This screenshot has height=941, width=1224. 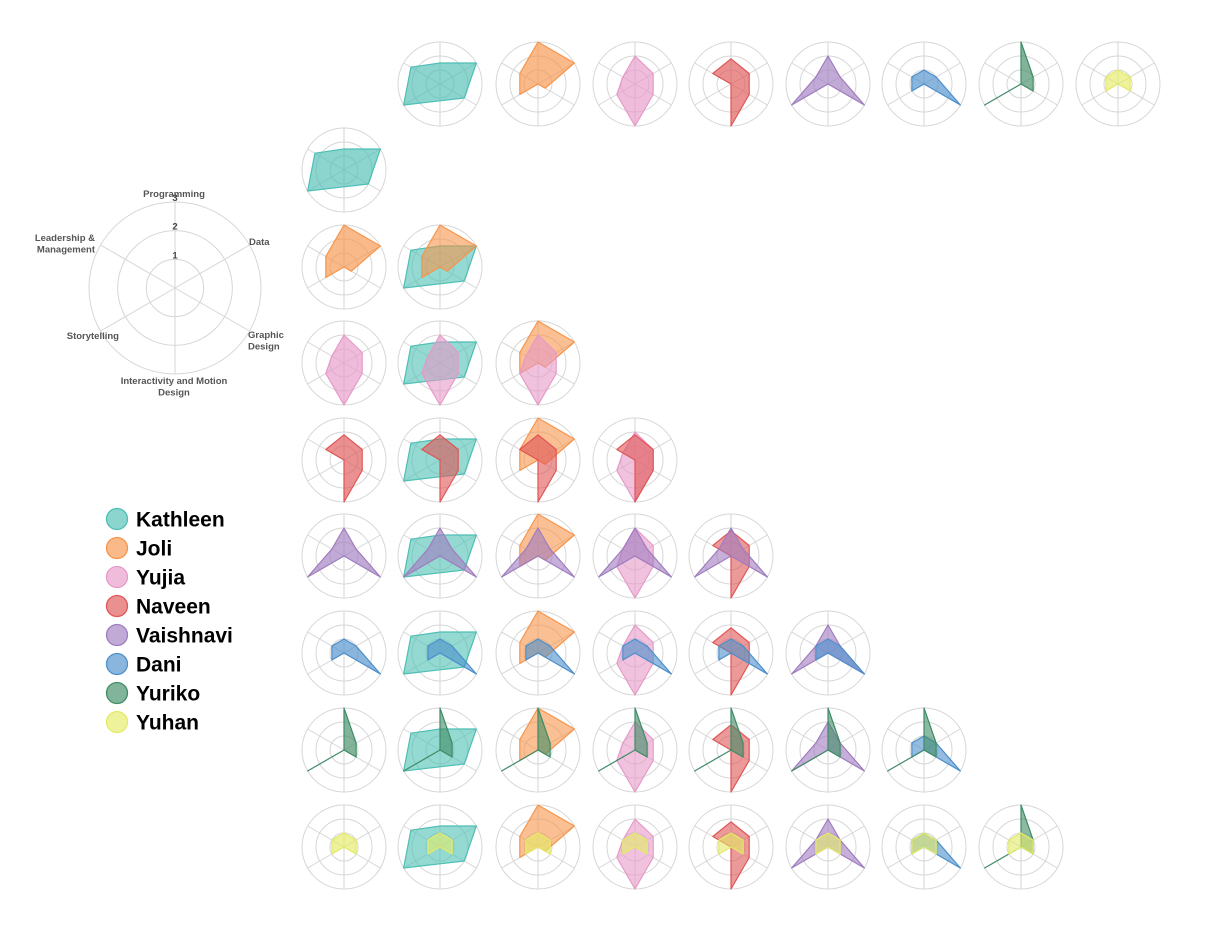 I want to click on pair-radar-vaishnavi-yujia, so click(x=635, y=556).